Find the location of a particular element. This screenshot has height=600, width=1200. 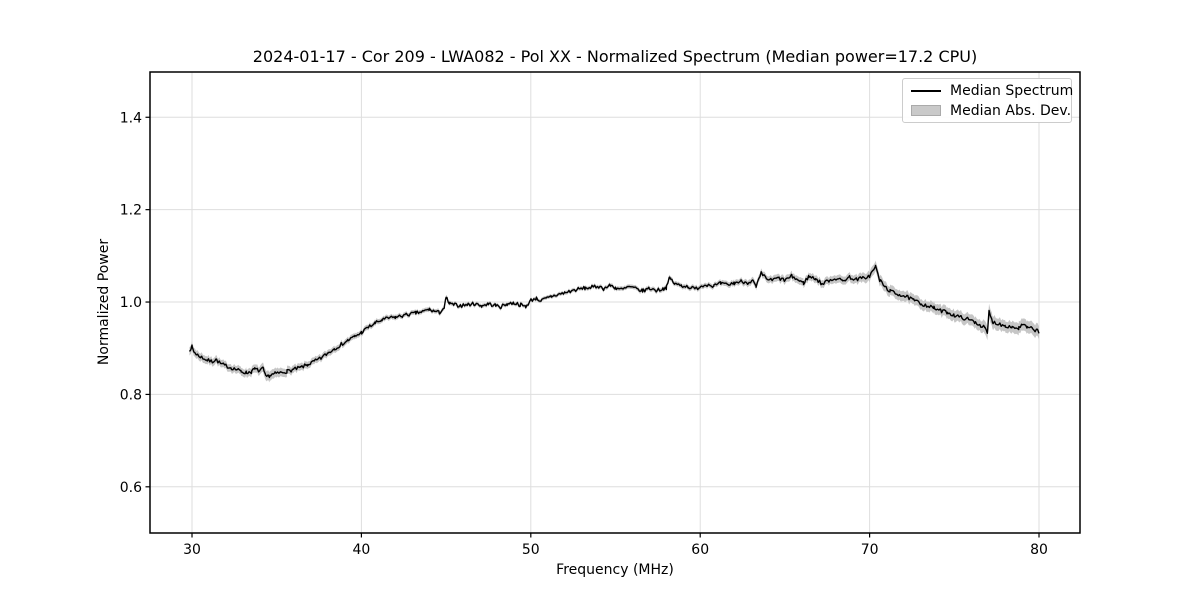

legend-row-median-spectrum: Median Spectrum is located at coordinates (992, 91).